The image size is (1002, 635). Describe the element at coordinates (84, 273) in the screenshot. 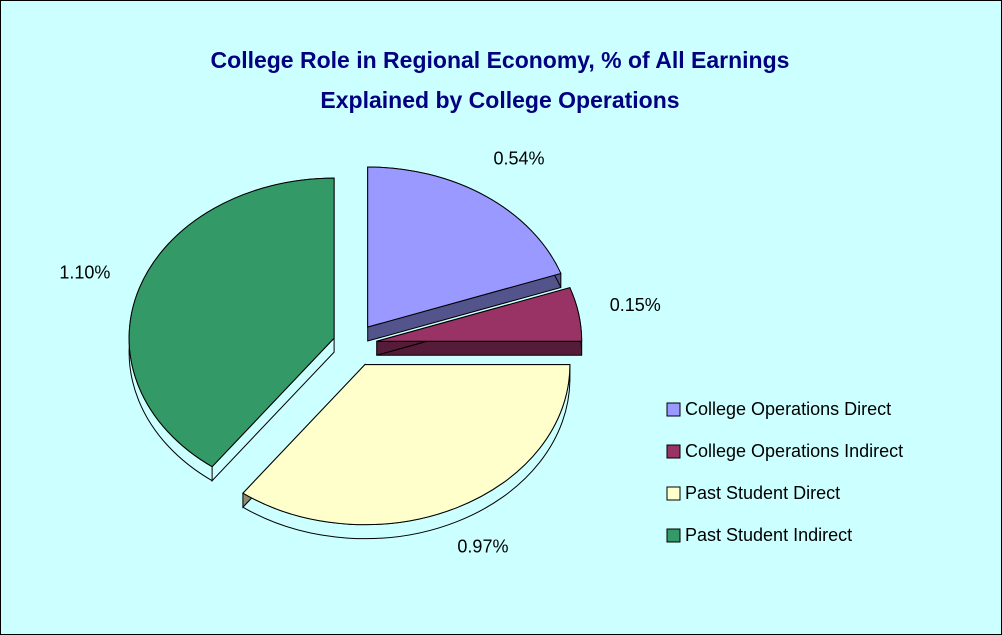

I see `data-label: 1.10%` at that location.